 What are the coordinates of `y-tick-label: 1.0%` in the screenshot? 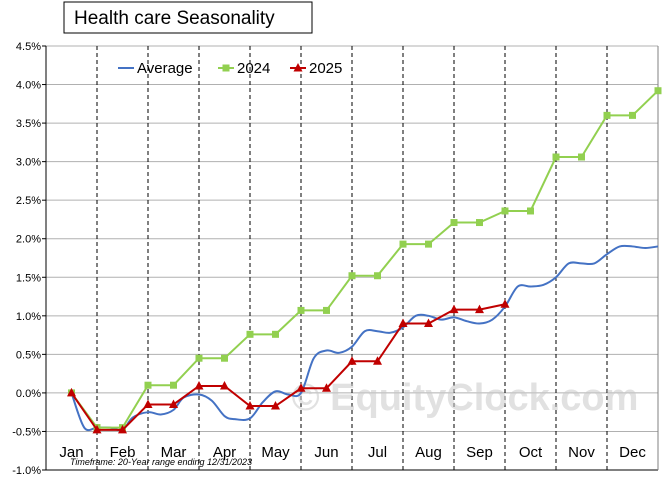 It's located at (28, 317).